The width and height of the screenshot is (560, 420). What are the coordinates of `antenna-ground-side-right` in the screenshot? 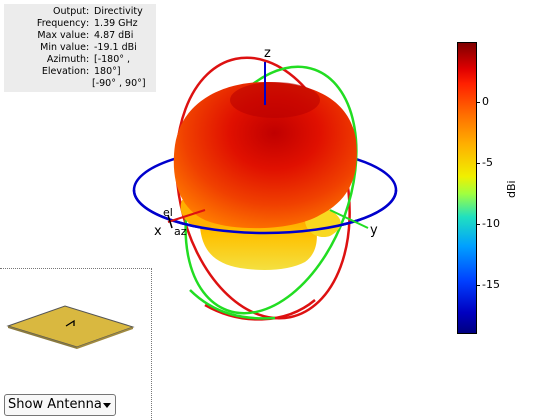 It's located at (105, 338).